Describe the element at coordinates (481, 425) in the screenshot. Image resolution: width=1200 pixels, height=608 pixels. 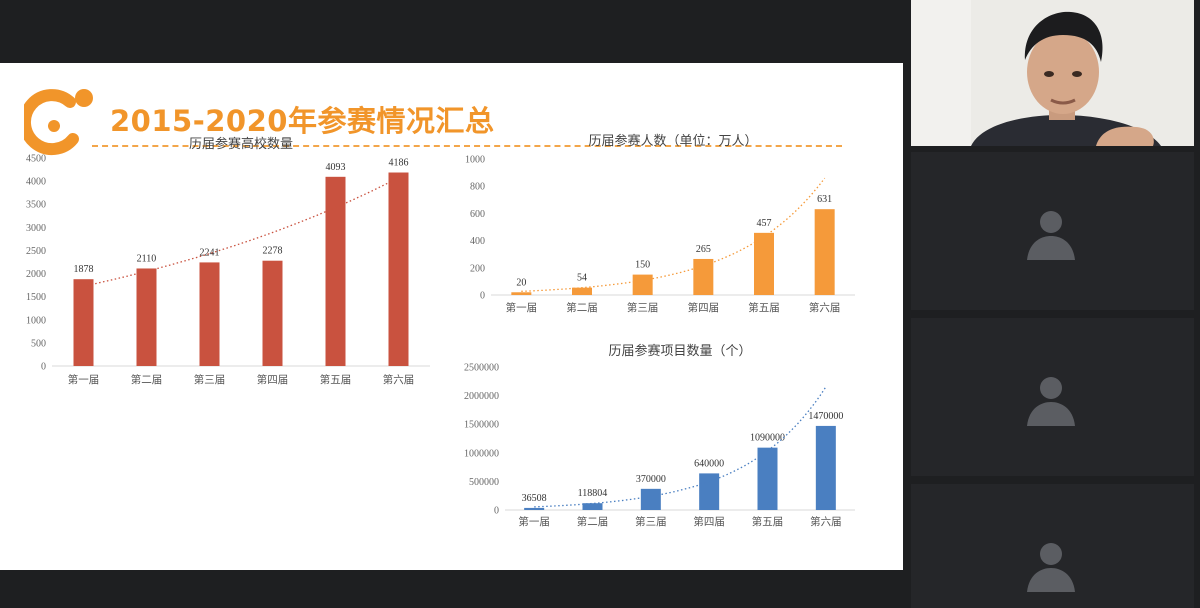
I see `y-tick-label: 1500000` at that location.